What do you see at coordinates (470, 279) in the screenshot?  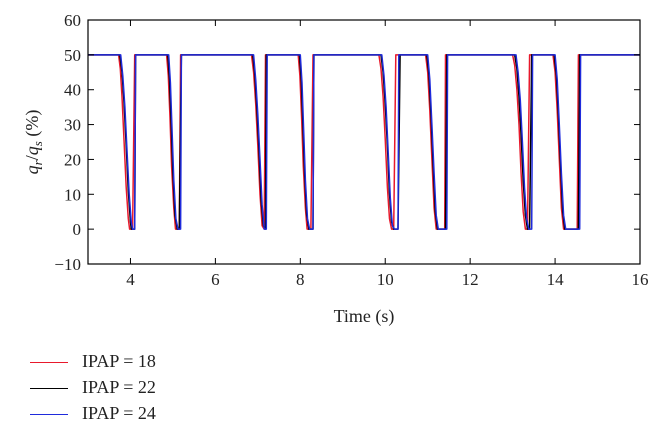 I see `x-tick-label: 12` at bounding box center [470, 279].